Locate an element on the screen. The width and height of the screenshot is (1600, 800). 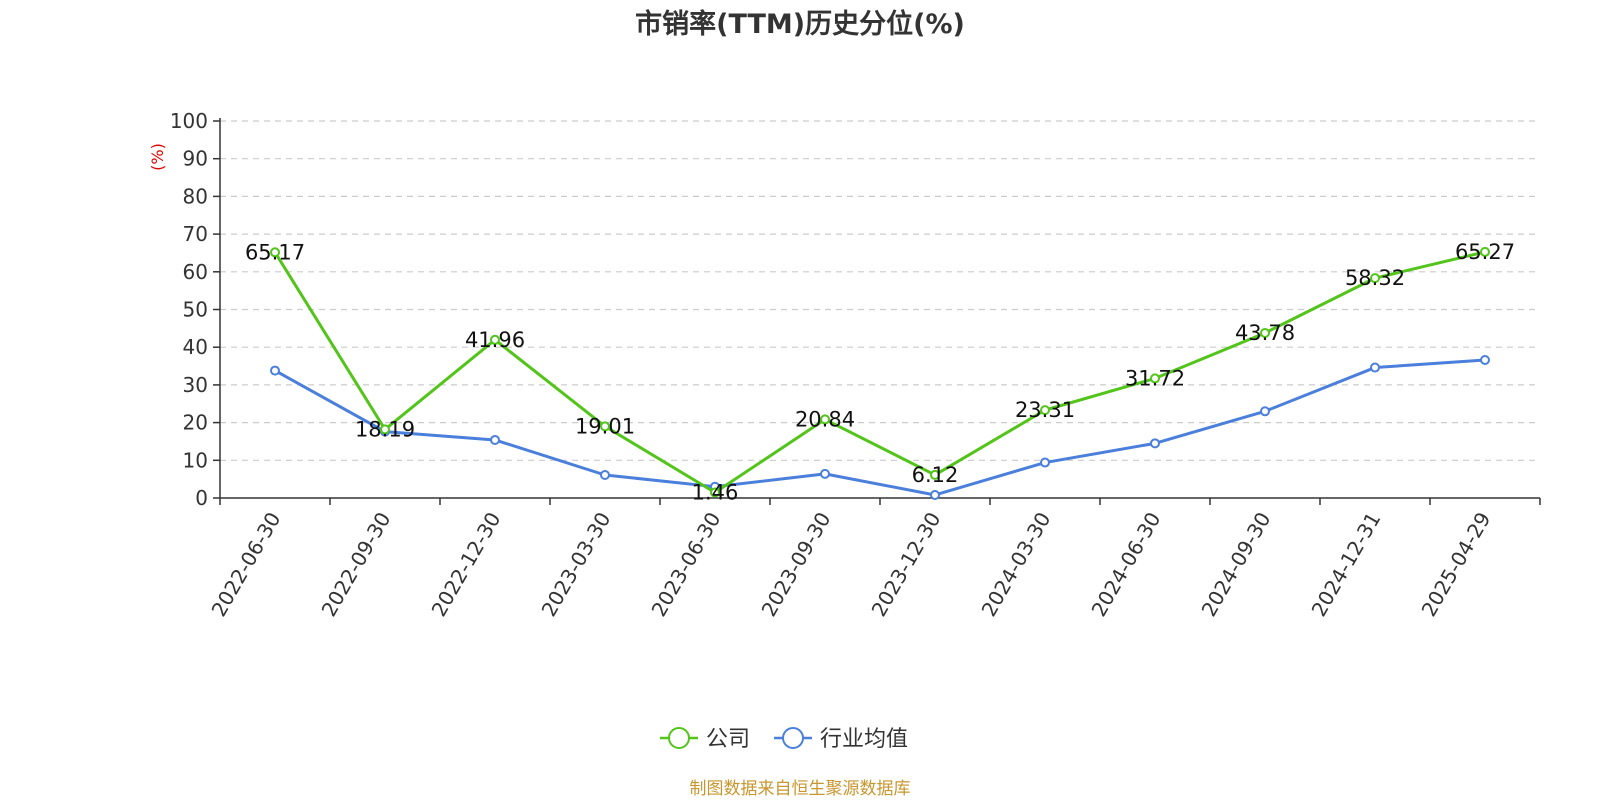
x-tick-label: 2022-12-30 is located at coordinates (465, 564).